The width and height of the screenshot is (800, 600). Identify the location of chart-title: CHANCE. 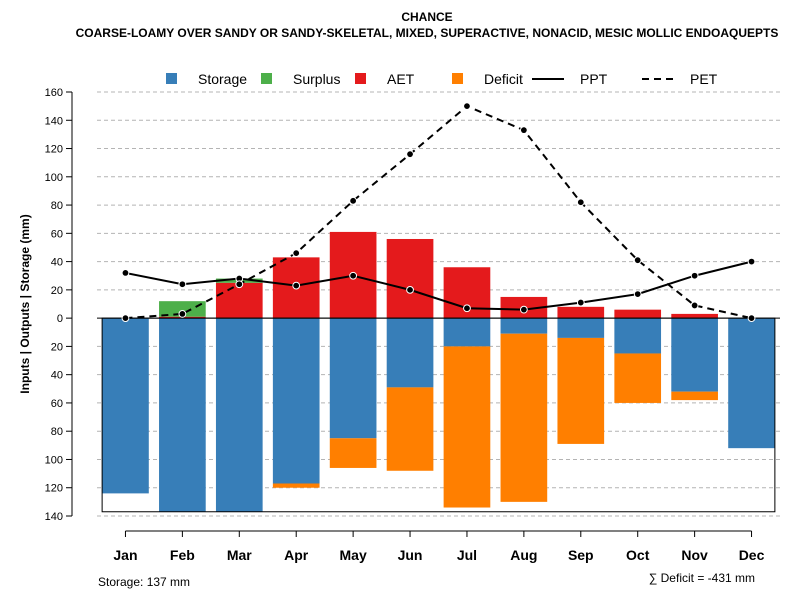
(426, 17).